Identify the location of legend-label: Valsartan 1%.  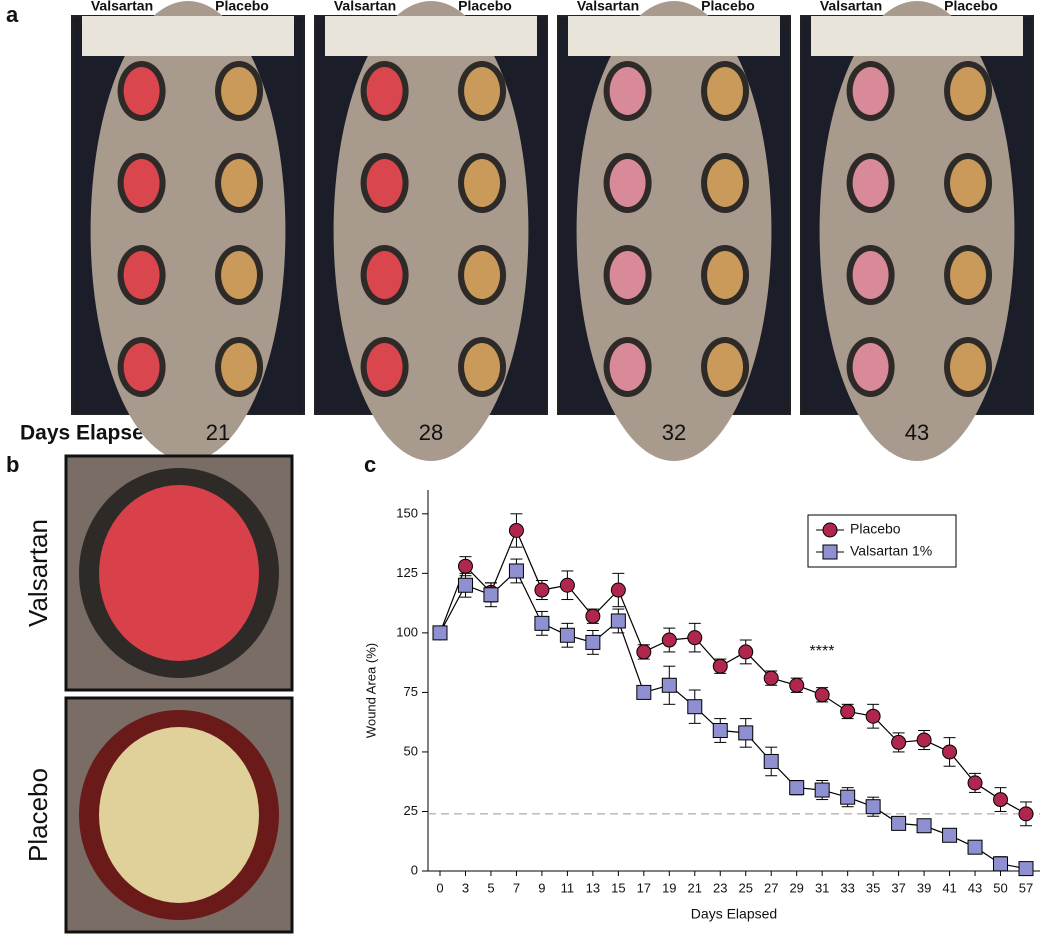
(891, 551).